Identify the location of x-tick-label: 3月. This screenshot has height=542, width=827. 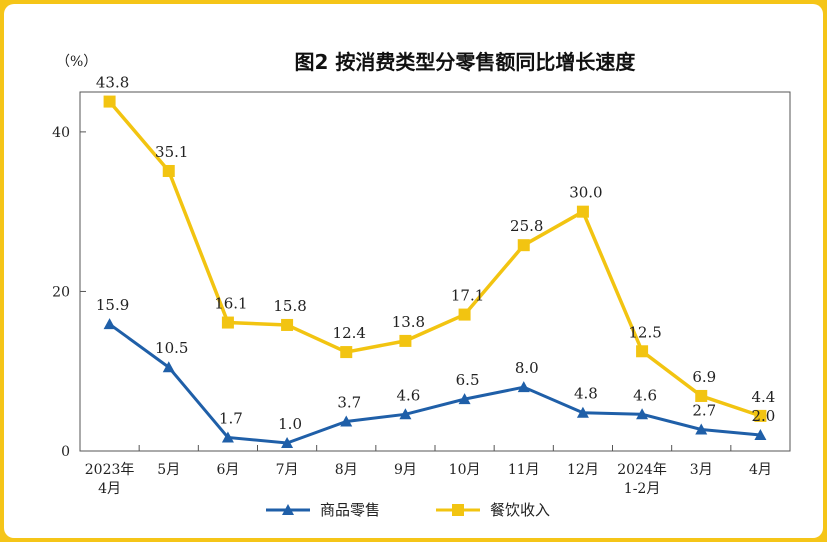
(701, 470).